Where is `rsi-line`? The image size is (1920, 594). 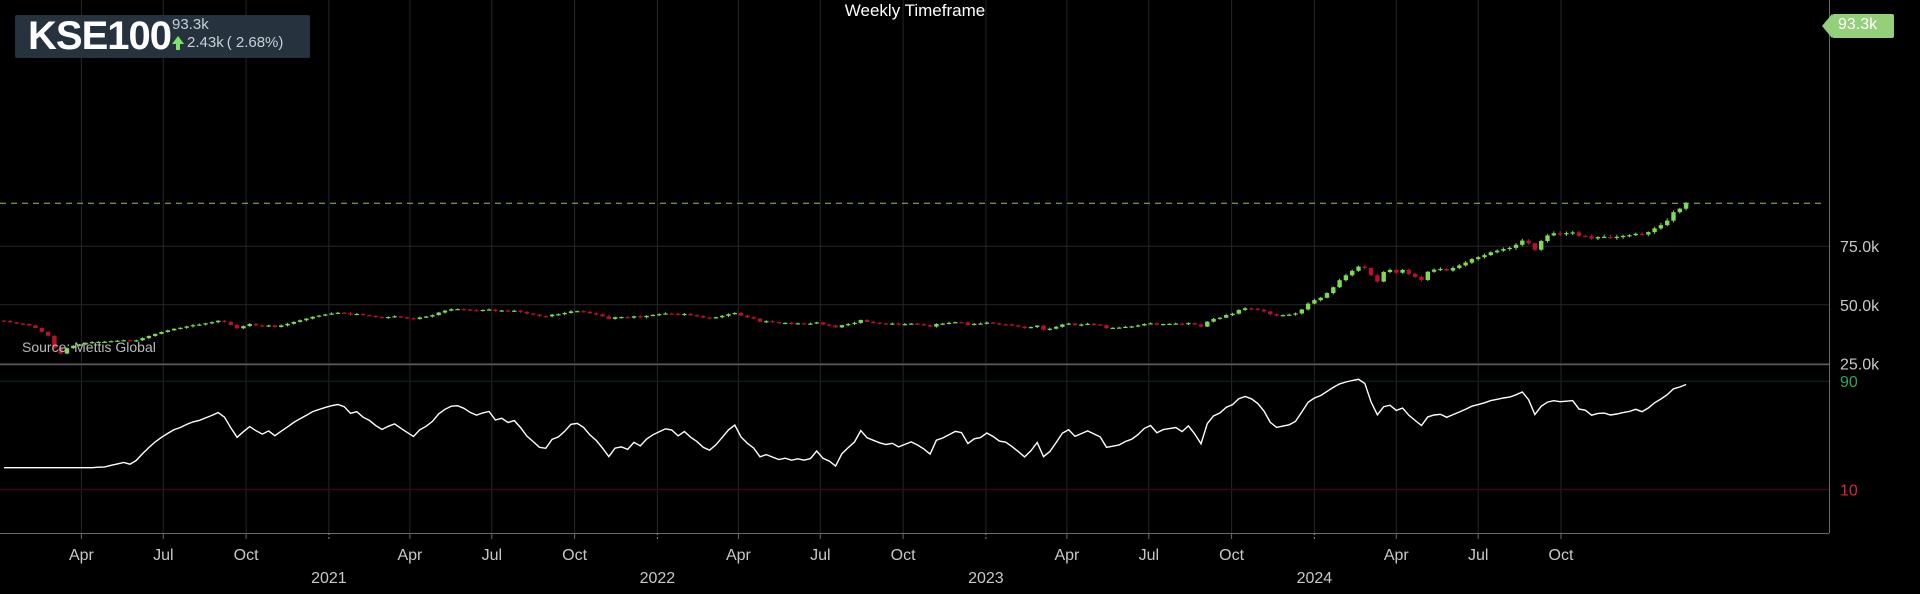 rsi-line is located at coordinates (845, 423).